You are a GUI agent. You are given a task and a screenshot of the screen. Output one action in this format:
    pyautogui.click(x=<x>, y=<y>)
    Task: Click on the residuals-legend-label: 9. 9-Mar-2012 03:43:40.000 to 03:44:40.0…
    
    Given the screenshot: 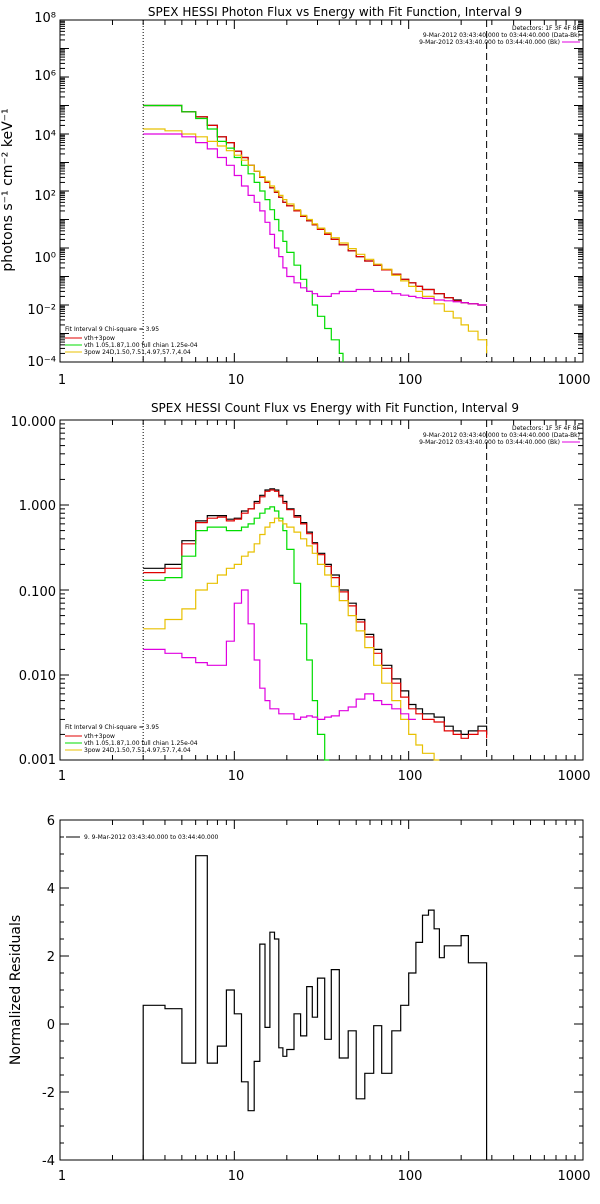 What is the action you would take?
    pyautogui.click(x=151, y=837)
    